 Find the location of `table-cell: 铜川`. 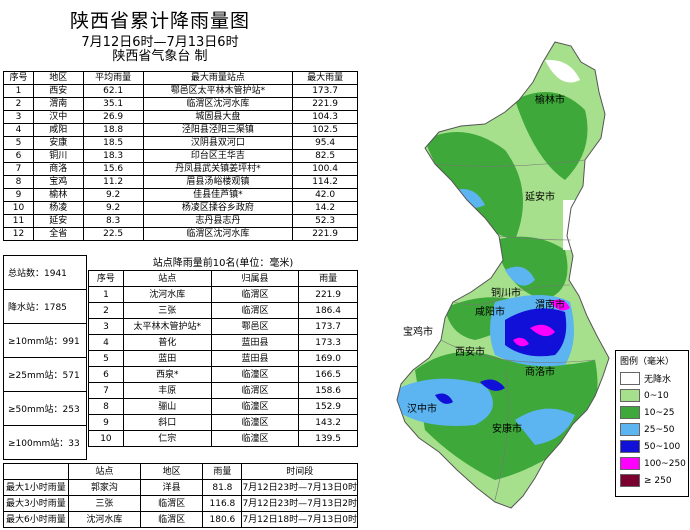

table-cell: 铜川 is located at coordinates (58, 156).